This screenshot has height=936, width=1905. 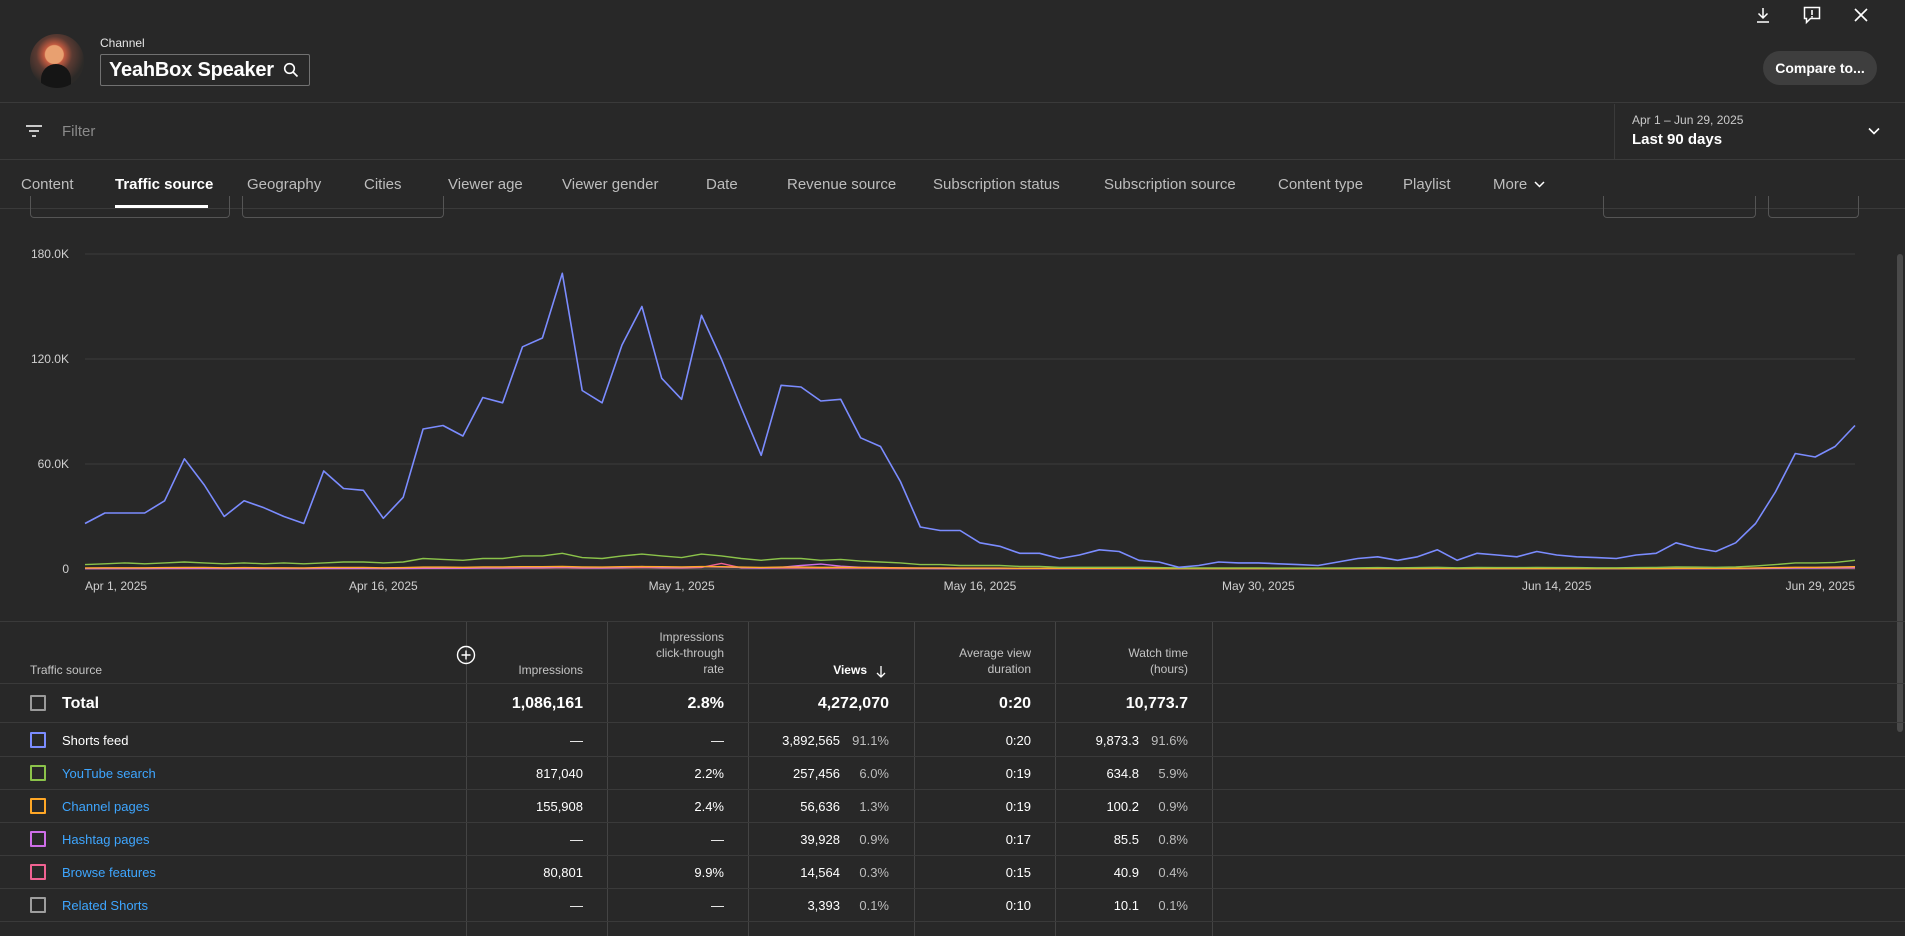 I want to click on tab-subscription-source: Subscription source, so click(x=1170, y=184).